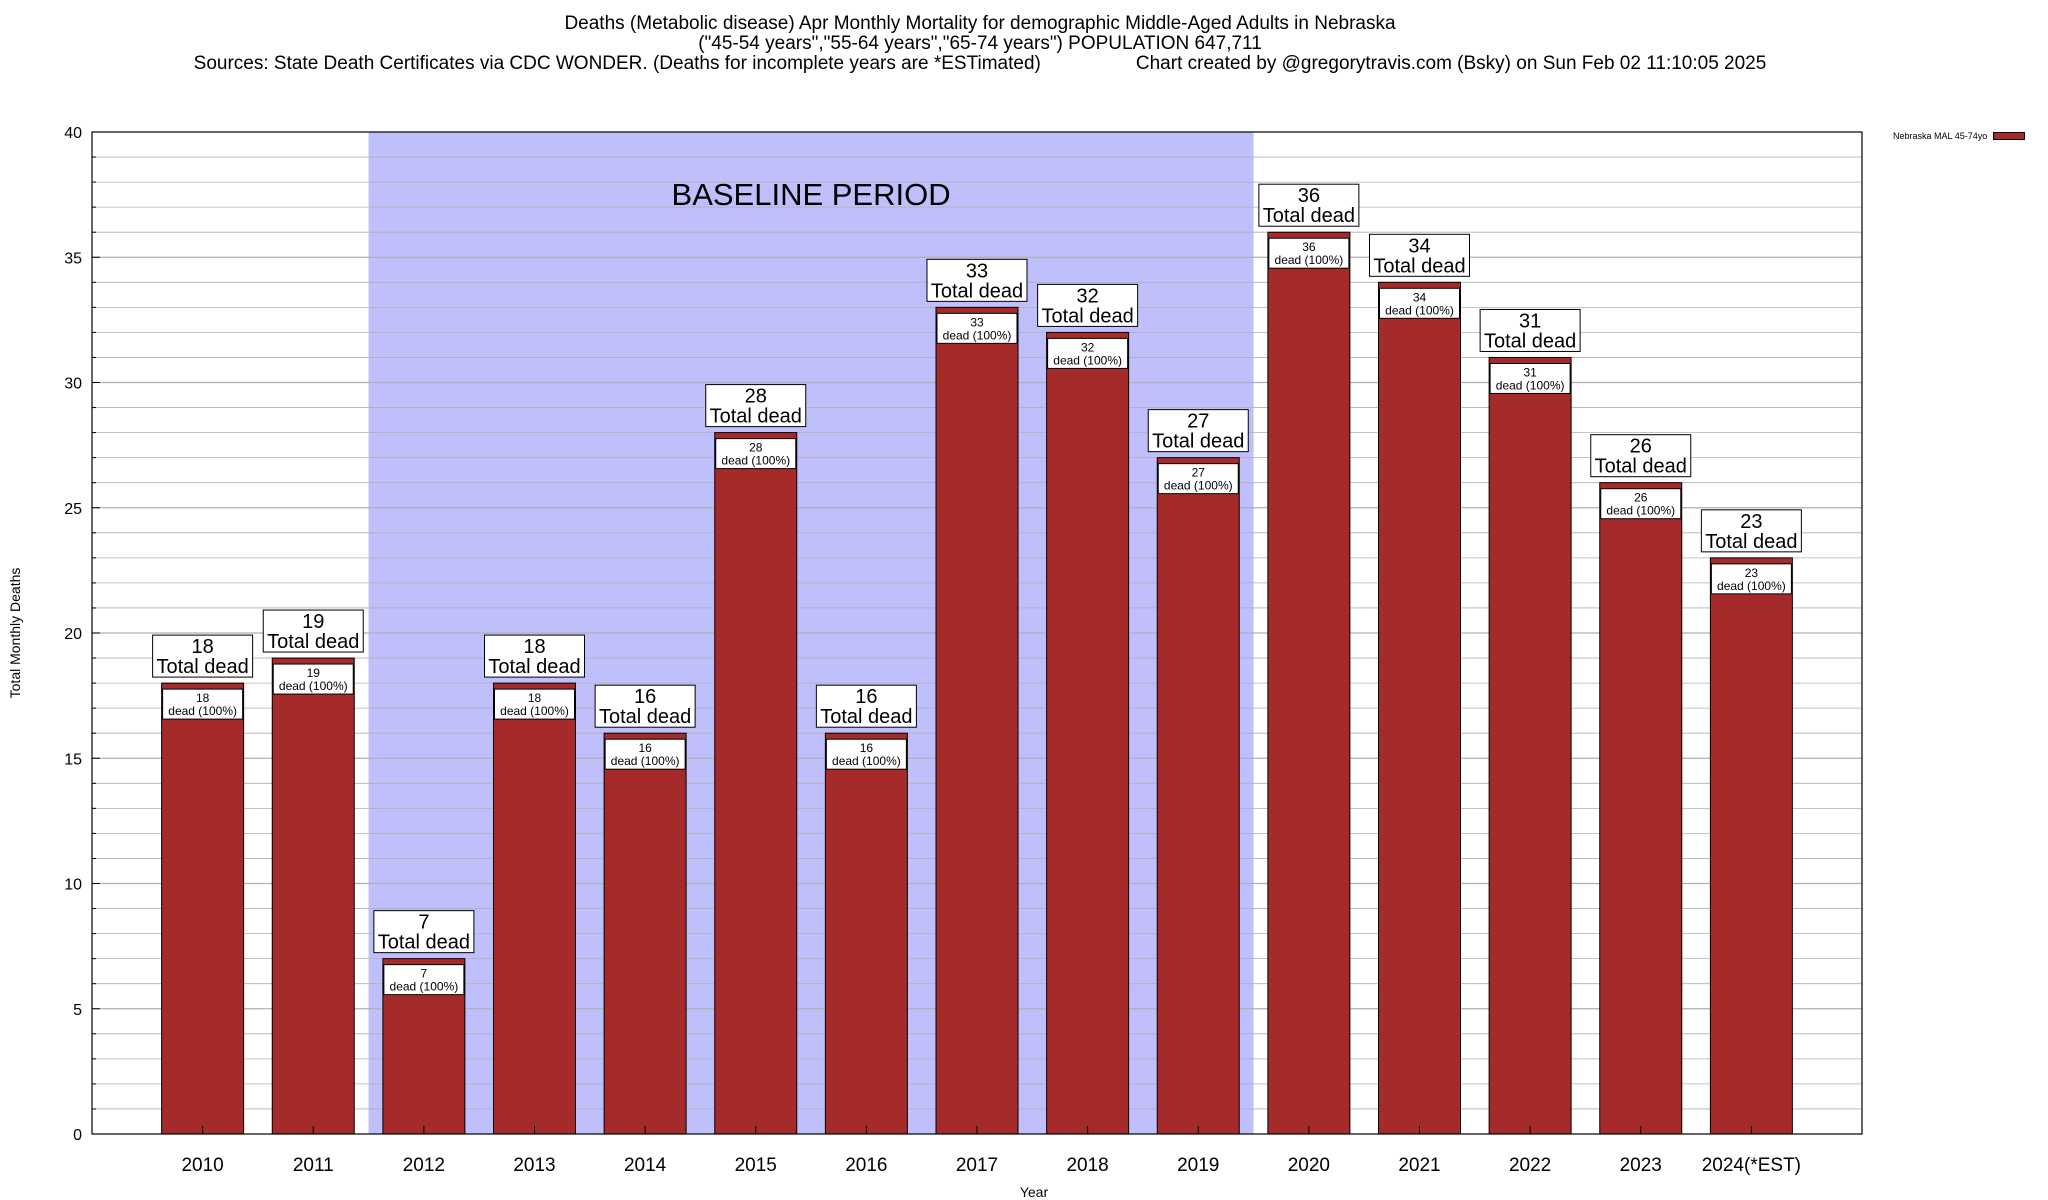 Image resolution: width=2048 pixels, height=1200 pixels. What do you see at coordinates (866, 697) in the screenshot?
I see `bar-total-label-value: 16` at bounding box center [866, 697].